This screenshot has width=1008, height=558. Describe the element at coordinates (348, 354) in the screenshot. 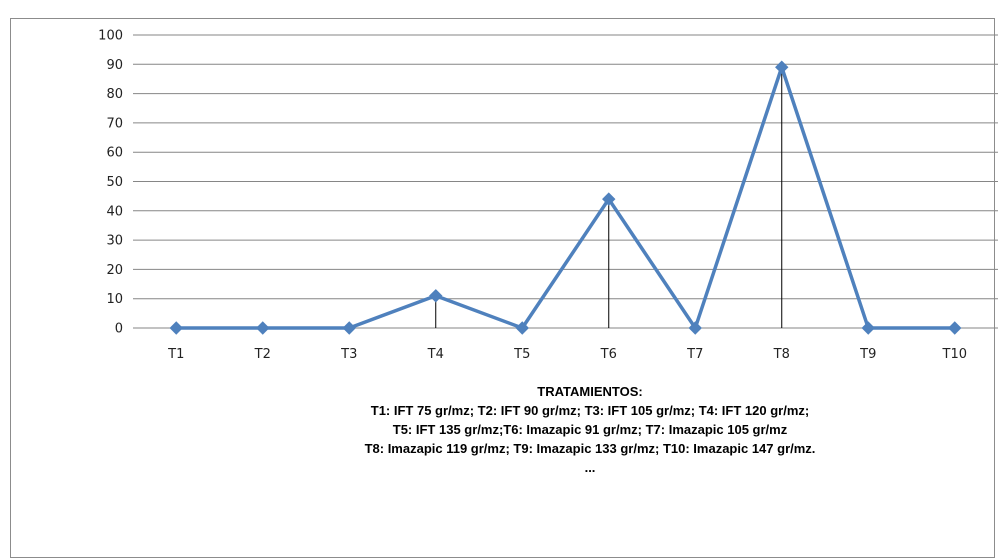

I see `x-tick-label: T3` at that location.